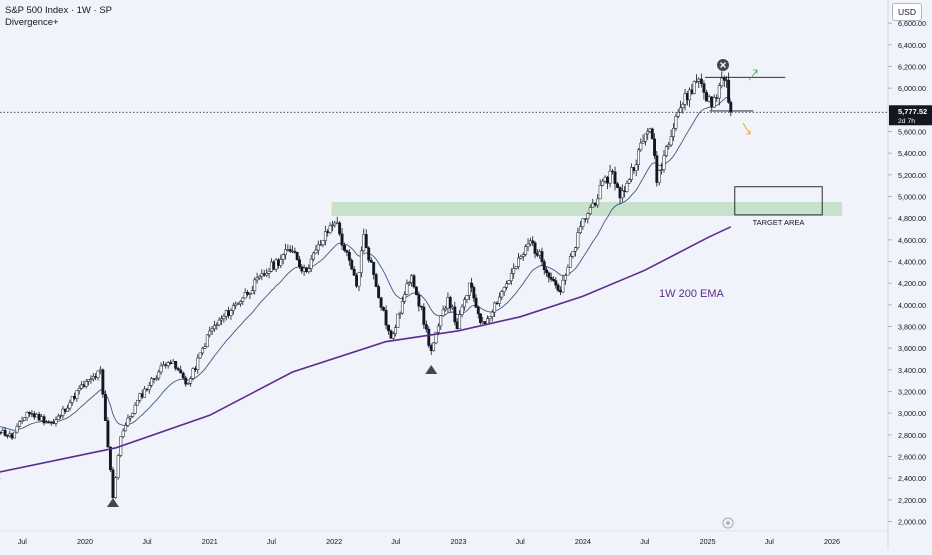 The image size is (932, 555). What do you see at coordinates (912, 478) in the screenshot?
I see `y-tick-label: 2,400.00` at bounding box center [912, 478].